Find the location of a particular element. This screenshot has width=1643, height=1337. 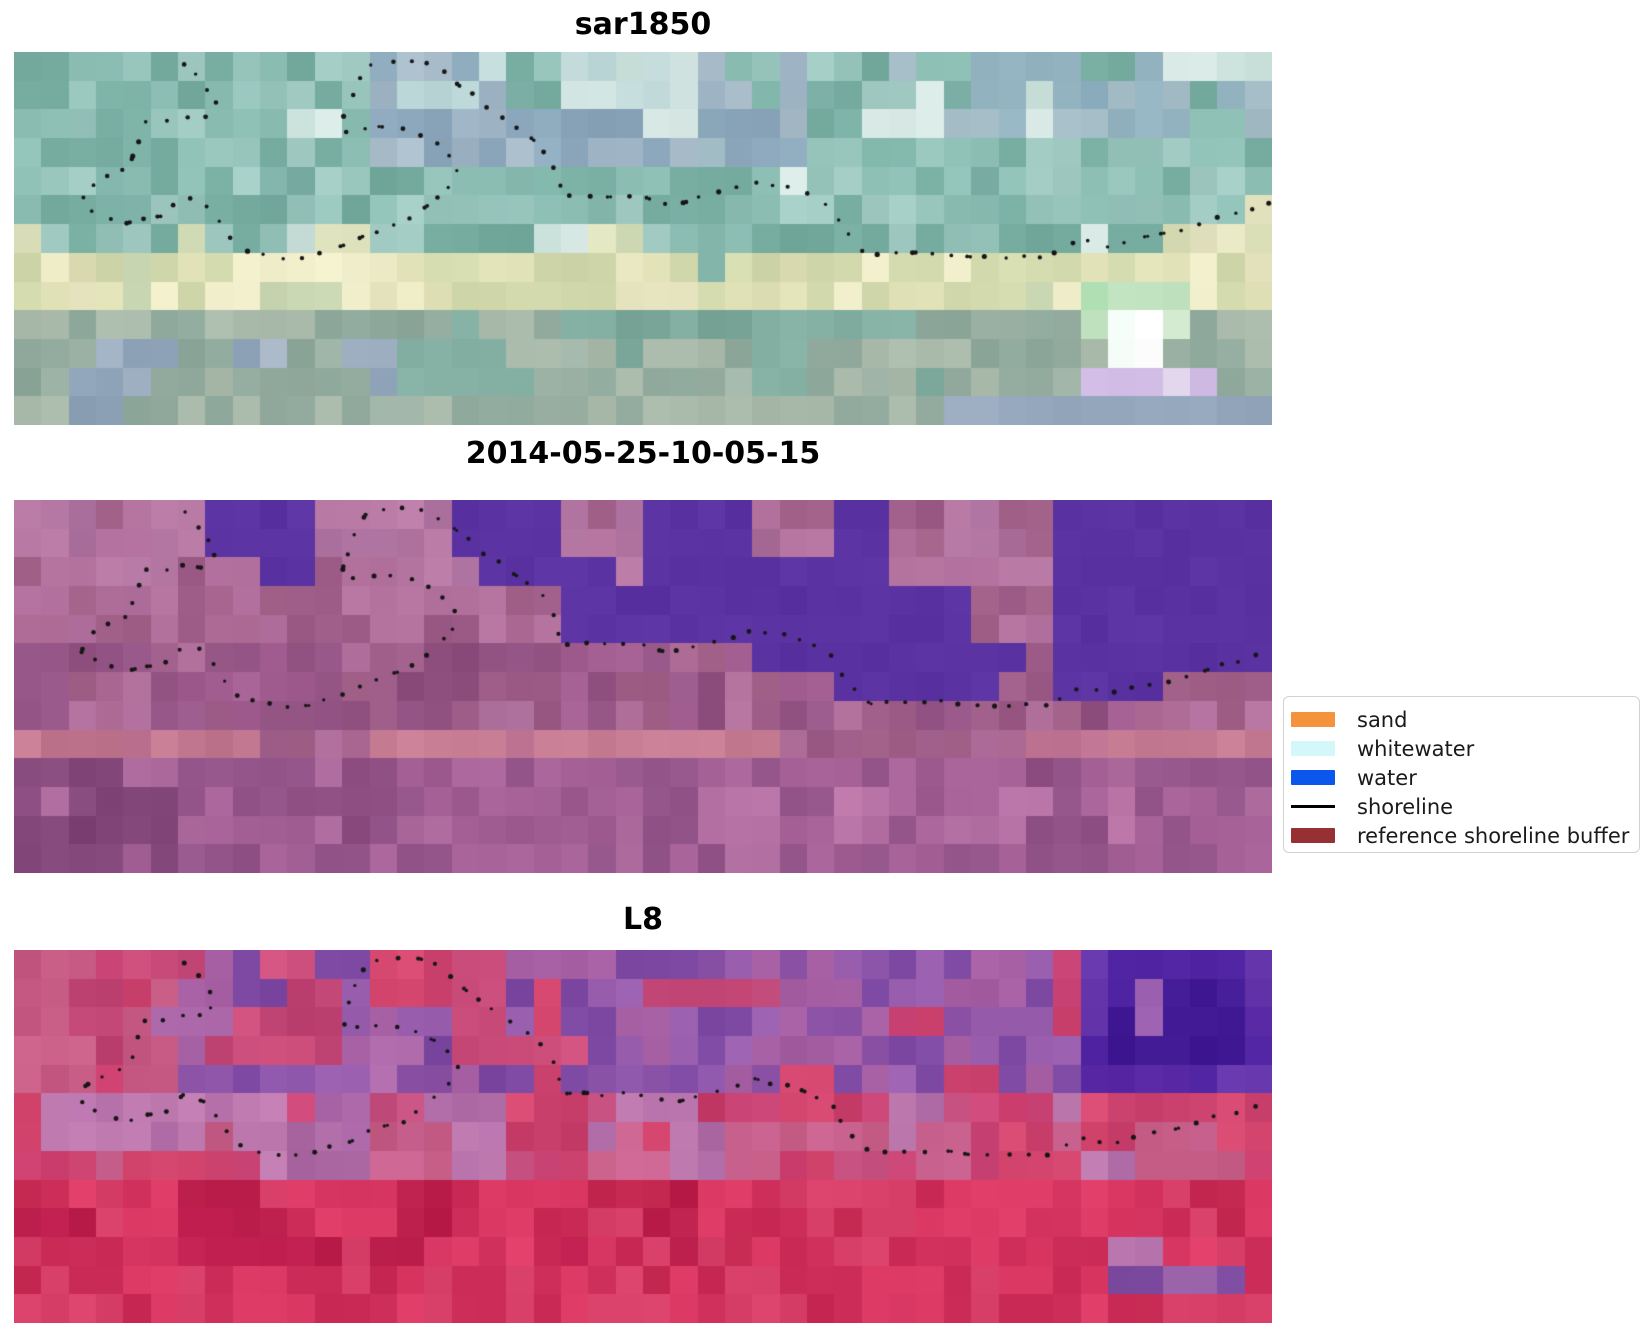

legend-label: reference shoreline buffer is located at coordinates (1493, 835).